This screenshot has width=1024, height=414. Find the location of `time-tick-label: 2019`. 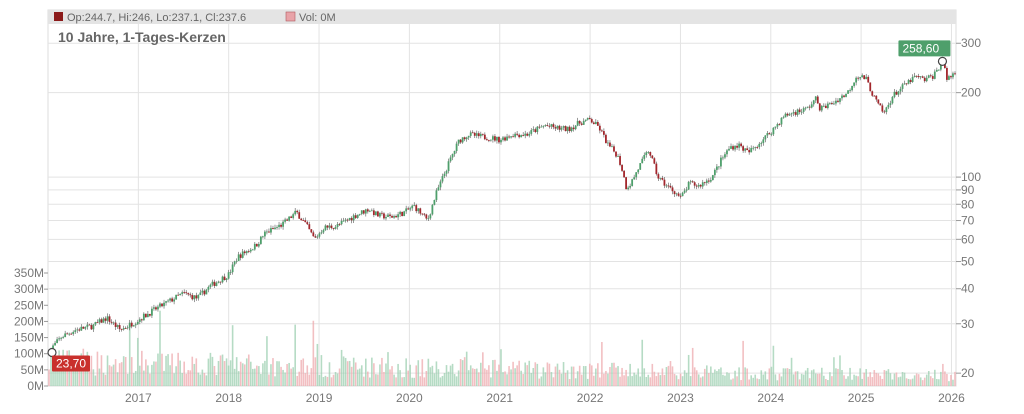

time-tick-label: 2019 is located at coordinates (319, 398).